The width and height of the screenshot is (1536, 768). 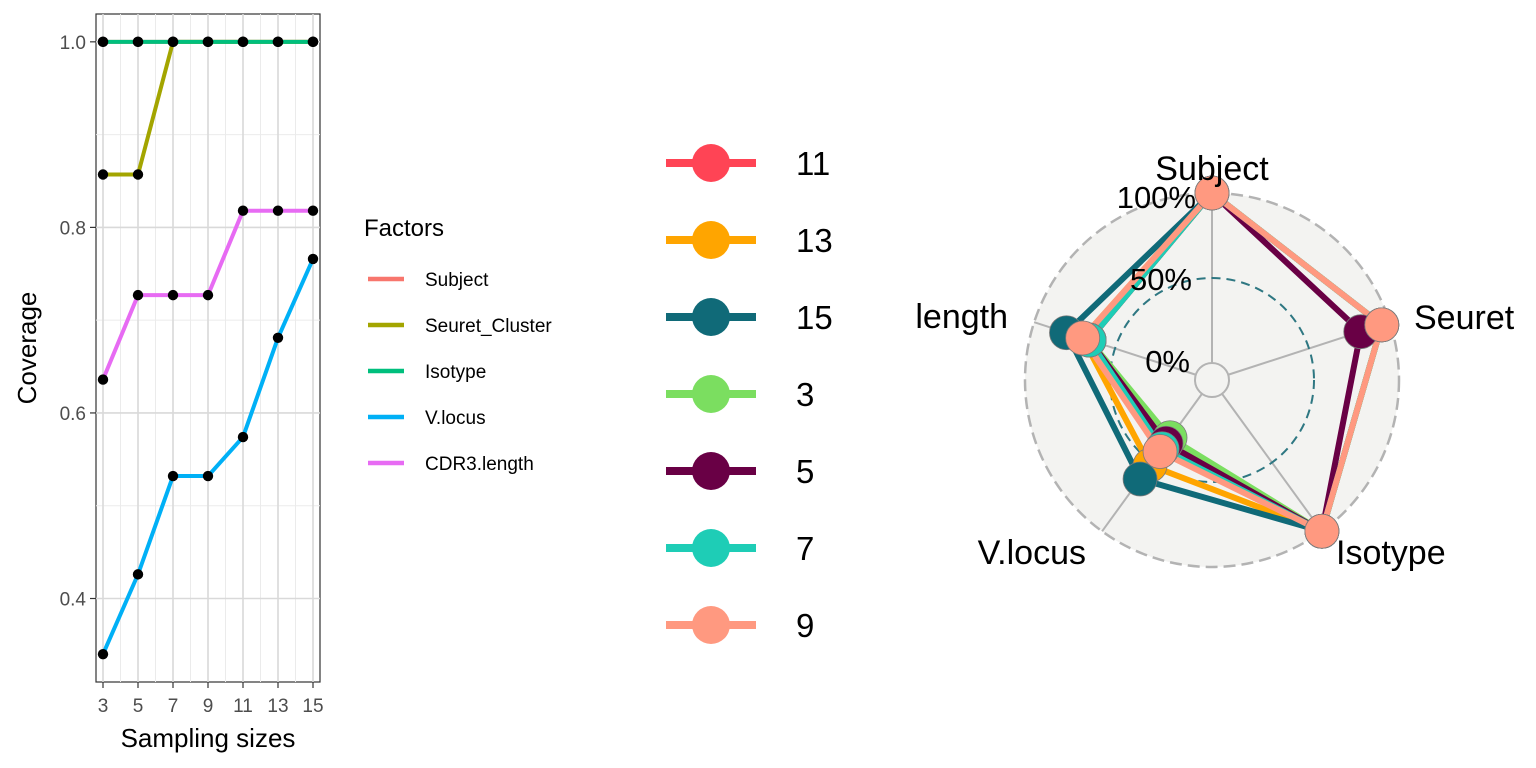 What do you see at coordinates (173, 706) in the screenshot?
I see `x-tick-label: 7` at bounding box center [173, 706].